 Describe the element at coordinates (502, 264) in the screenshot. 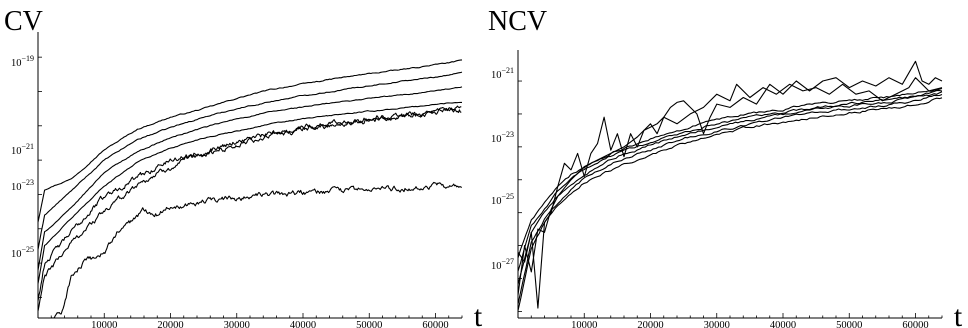

I see `y-tick-label: 10−27` at that location.